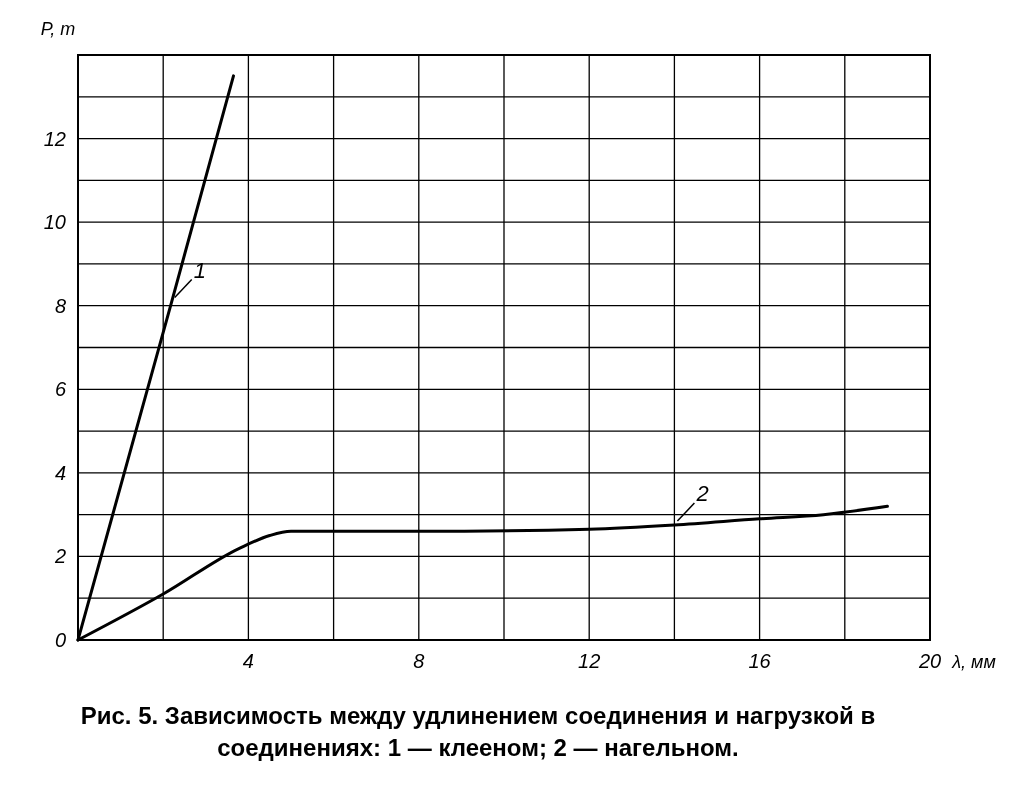  I want to click on x-tick-label: 16, so click(760, 661).